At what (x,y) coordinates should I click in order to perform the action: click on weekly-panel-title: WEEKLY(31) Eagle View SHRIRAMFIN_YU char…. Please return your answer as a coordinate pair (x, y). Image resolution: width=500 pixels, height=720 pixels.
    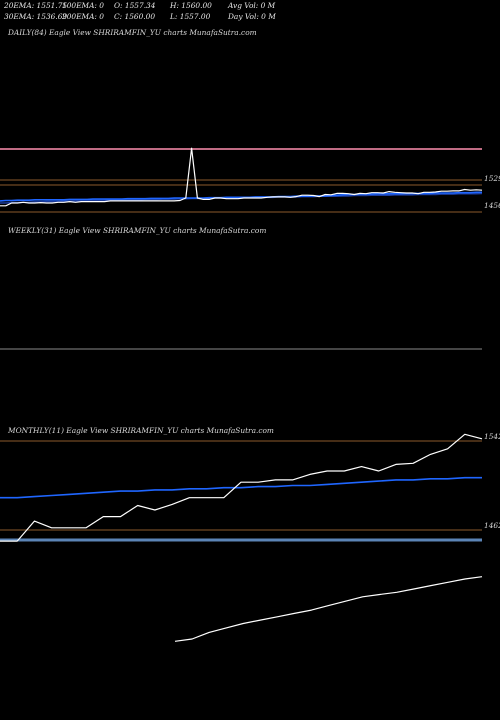
    Looking at the image, I should click on (137, 230).